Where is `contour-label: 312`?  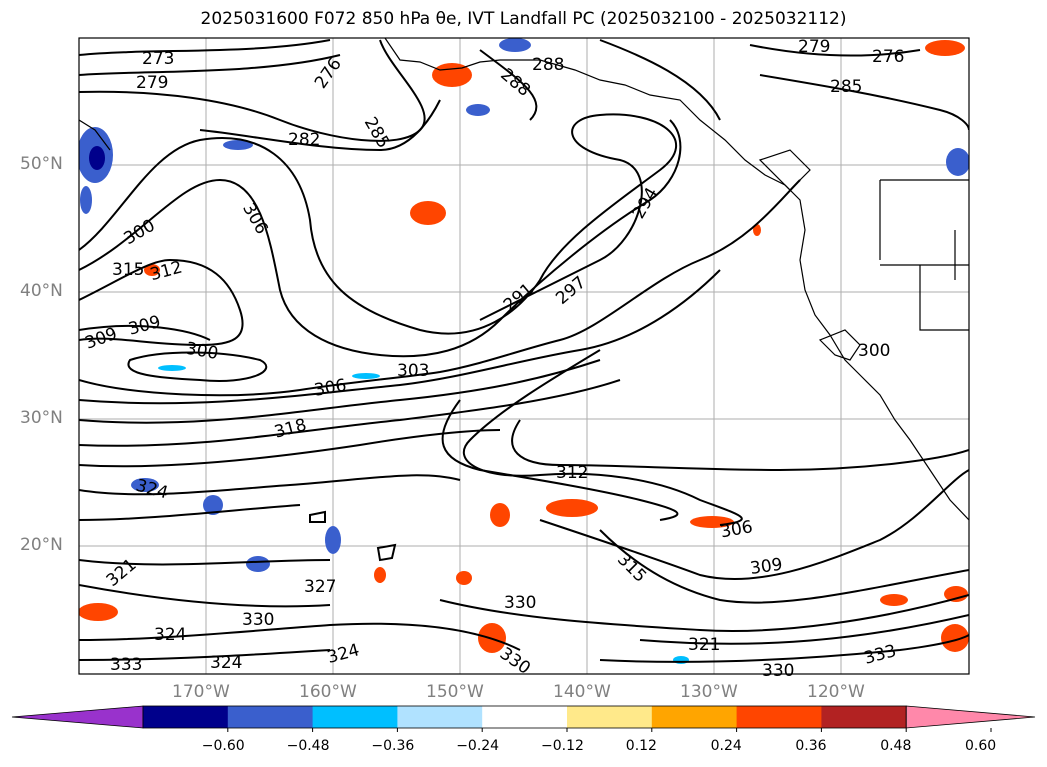 contour-label: 312 is located at coordinates (572, 473).